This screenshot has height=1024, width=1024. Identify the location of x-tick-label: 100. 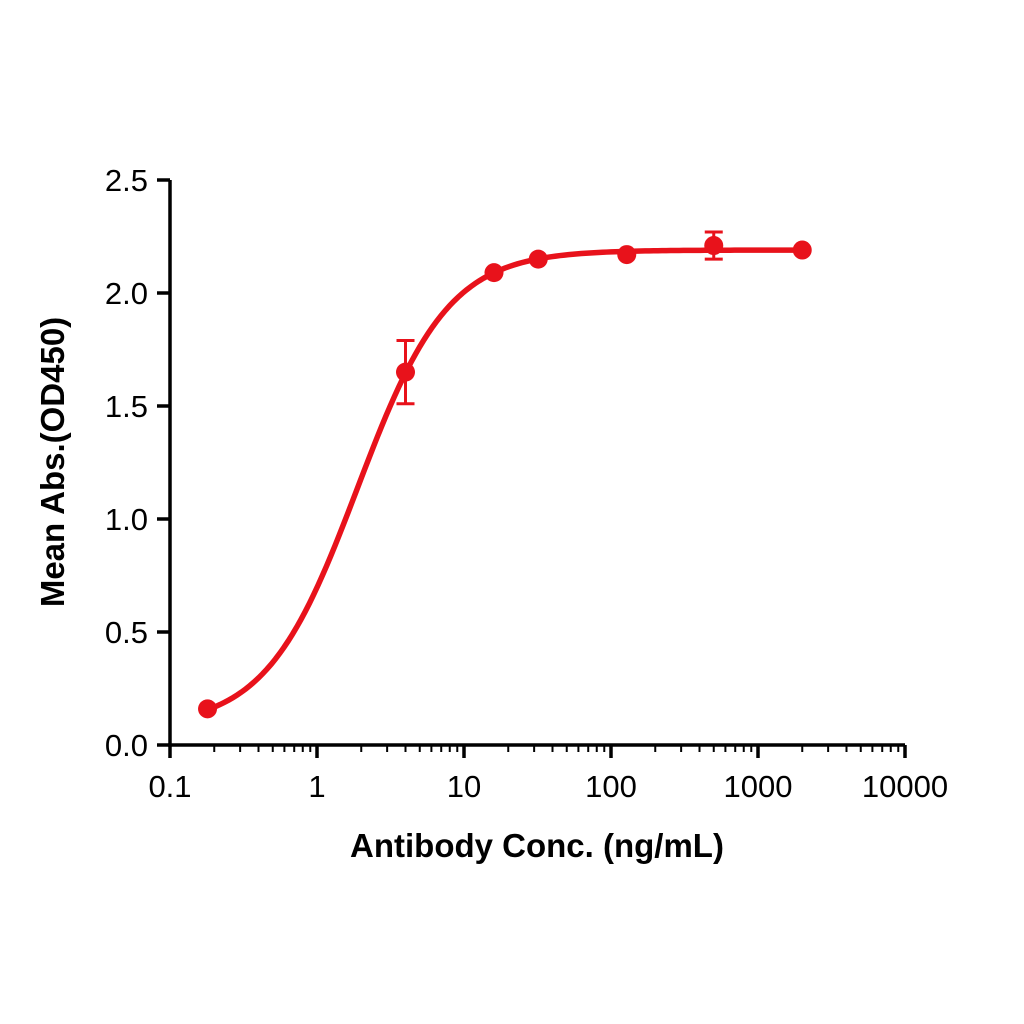
(611, 786).